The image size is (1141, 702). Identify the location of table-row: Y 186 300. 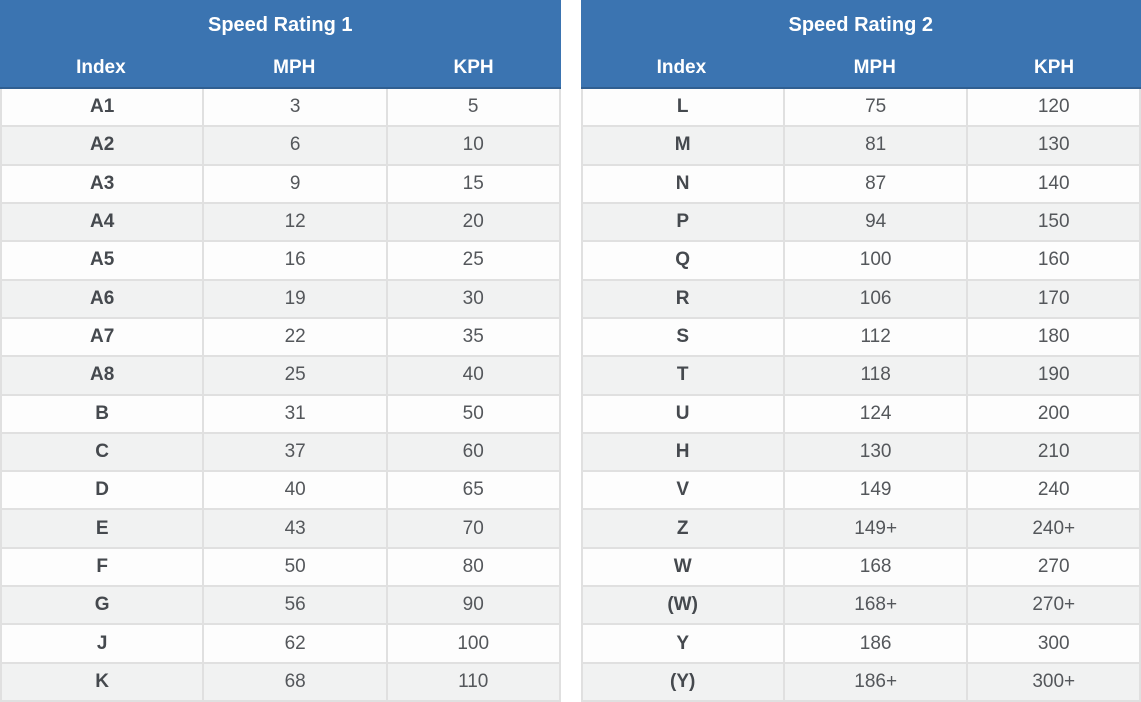
(860, 644).